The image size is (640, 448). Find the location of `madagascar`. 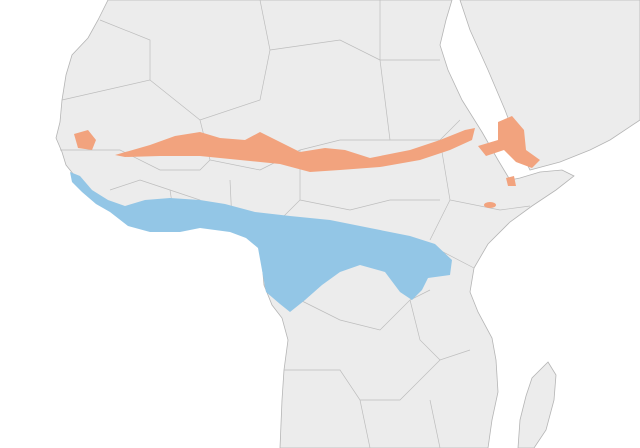

madagascar is located at coordinates (537, 404).